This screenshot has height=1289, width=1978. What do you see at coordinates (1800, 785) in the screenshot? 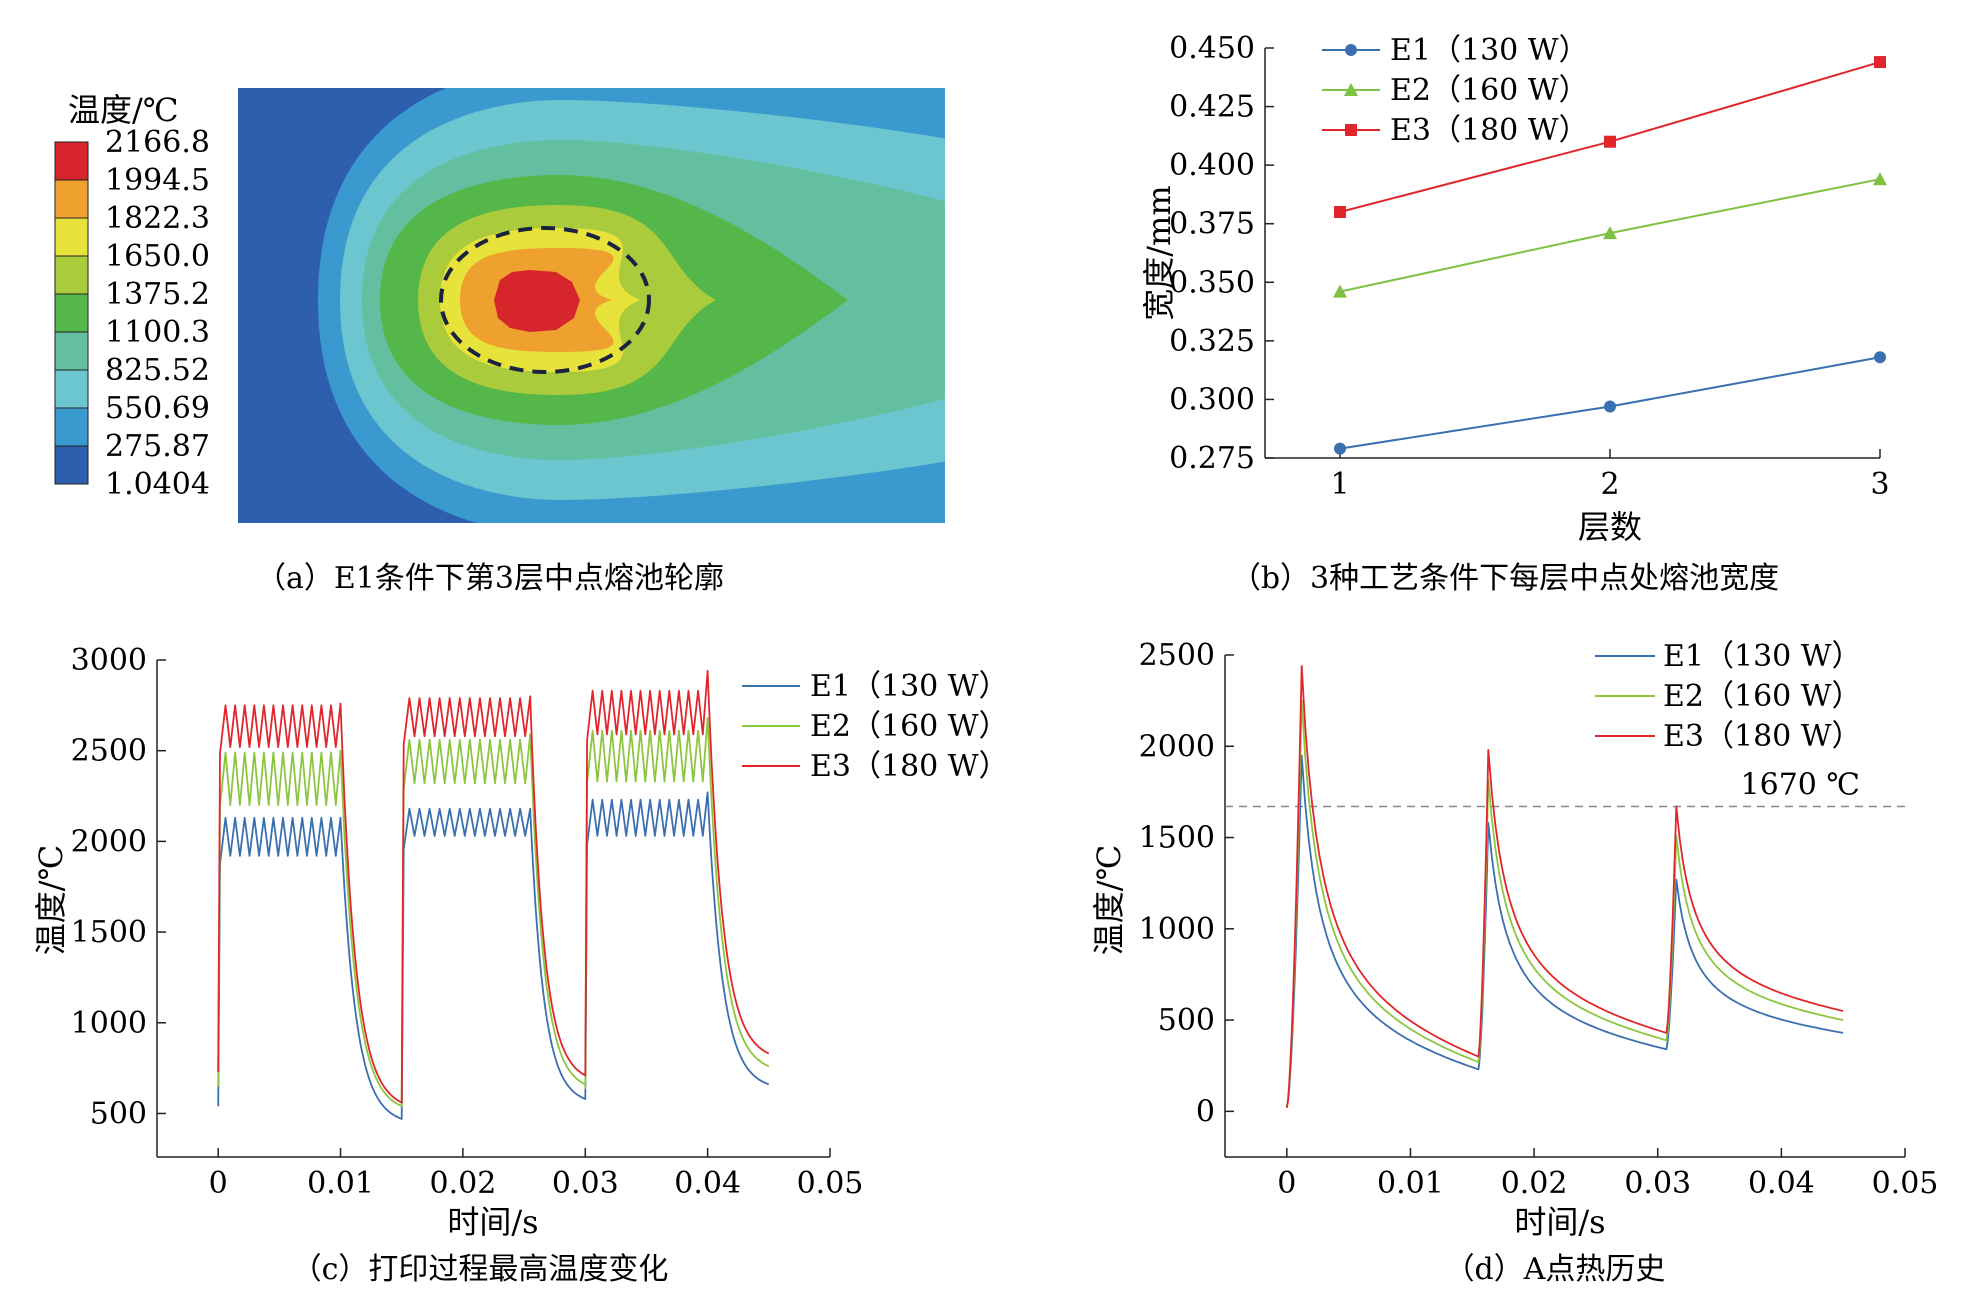
I see `reference-label: 1670 ℃` at bounding box center [1800, 785].